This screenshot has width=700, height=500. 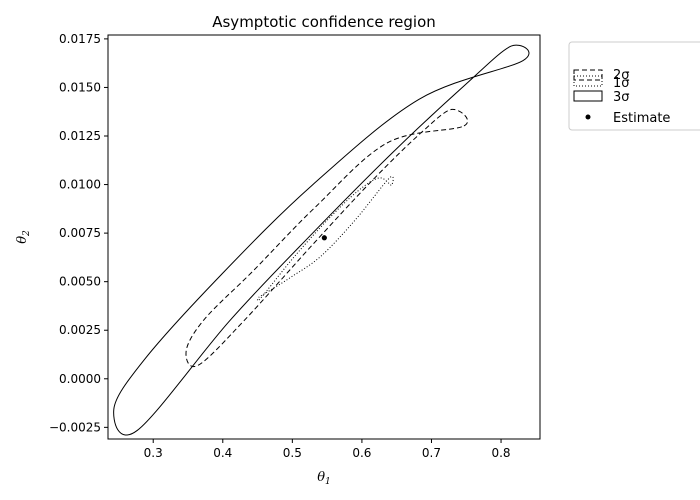 I want to click on y-tick-label: 0.0125, so click(x=80, y=136).